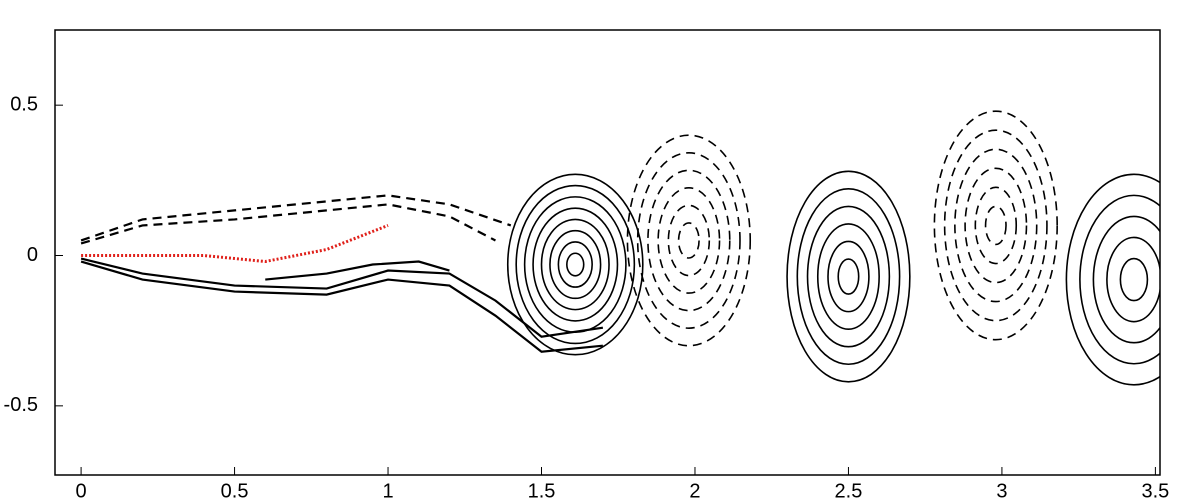 Image resolution: width=1184 pixels, height=502 pixels. Describe the element at coordinates (387, 491) in the screenshot. I see `x-tick-label: 1` at that location.